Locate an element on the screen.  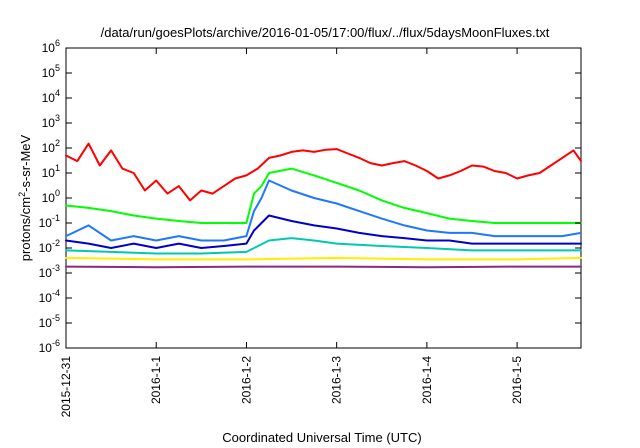
x-tick-label: 2016-1-1 is located at coordinates (156, 380).